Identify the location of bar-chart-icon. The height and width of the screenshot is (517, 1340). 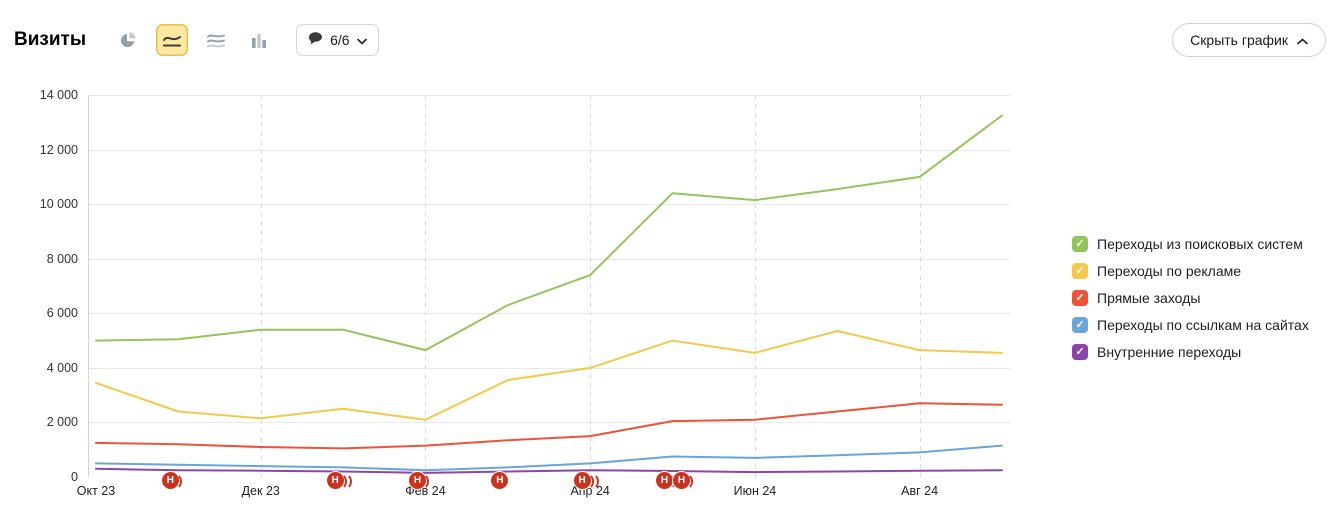
(260, 40).